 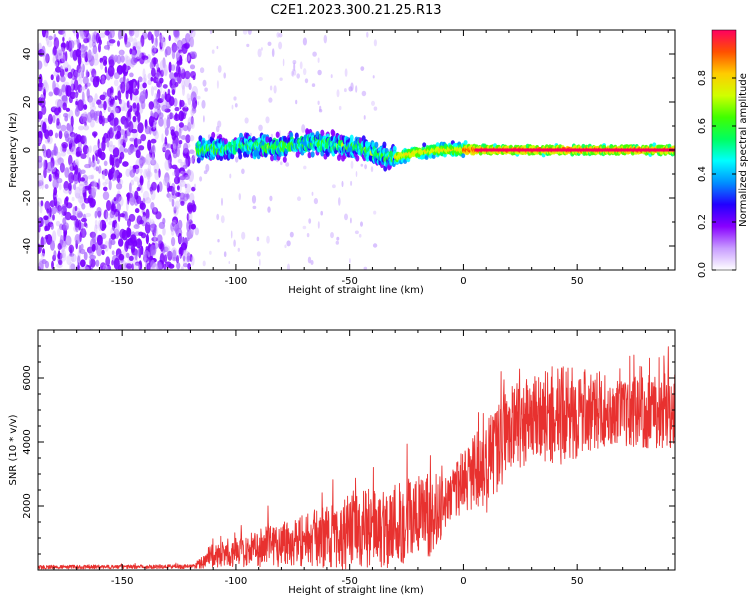 What do you see at coordinates (463, 581) in the screenshot?
I see `snr-x-tick-label: 0` at bounding box center [463, 581].